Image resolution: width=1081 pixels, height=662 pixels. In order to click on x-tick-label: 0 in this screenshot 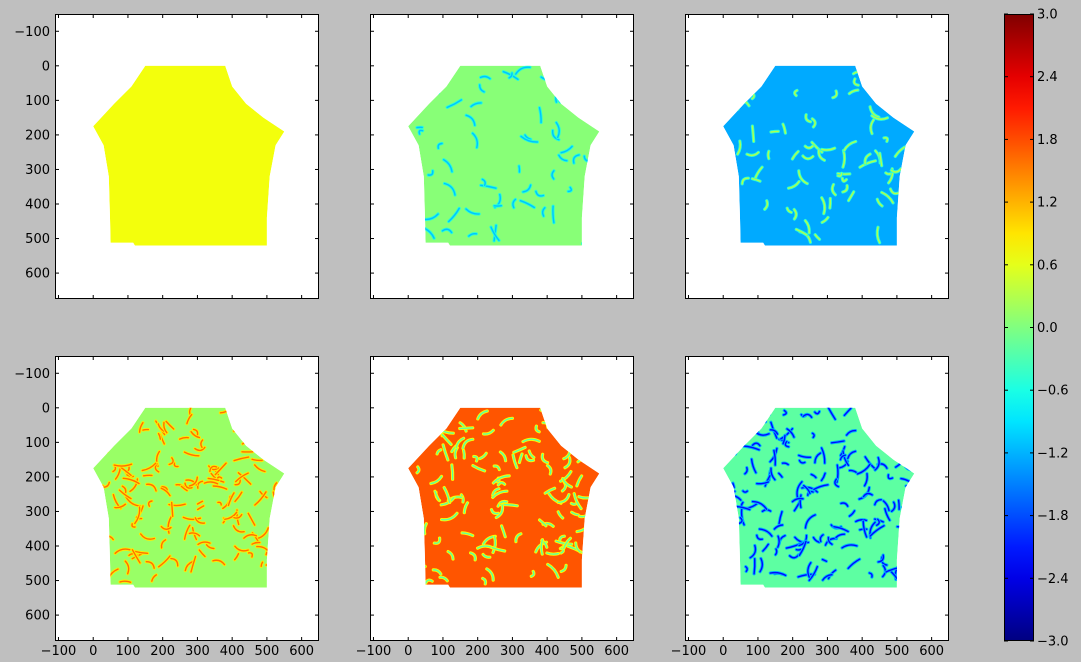, I will do `click(723, 651)`.